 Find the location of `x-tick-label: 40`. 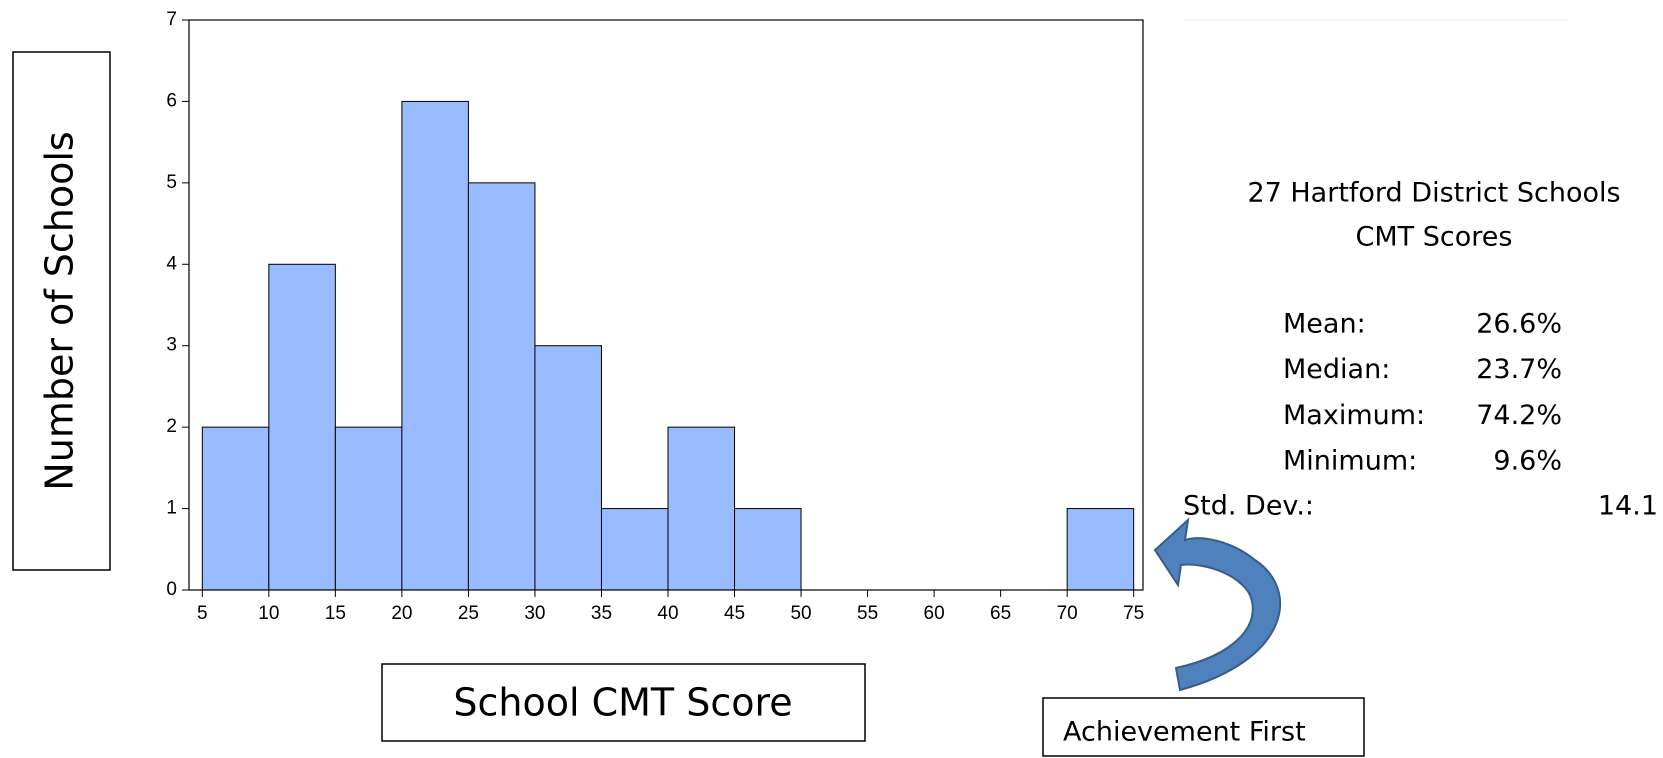

x-tick-label: 40 is located at coordinates (667, 613).